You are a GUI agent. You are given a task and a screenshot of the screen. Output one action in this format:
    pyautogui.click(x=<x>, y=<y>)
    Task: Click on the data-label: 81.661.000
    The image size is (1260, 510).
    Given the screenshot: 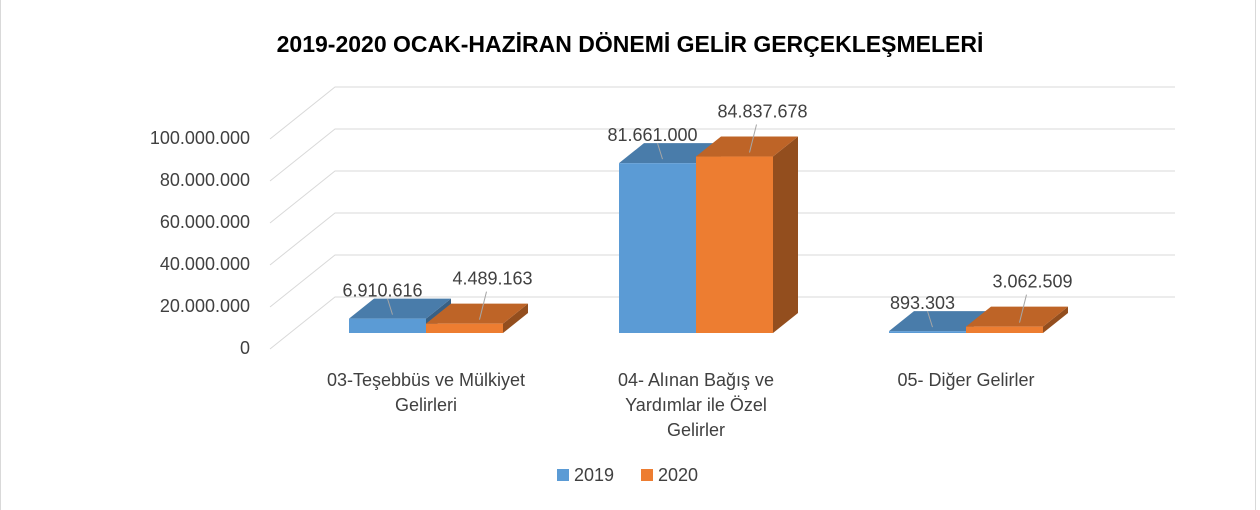 What is the action you would take?
    pyautogui.click(x=652, y=135)
    